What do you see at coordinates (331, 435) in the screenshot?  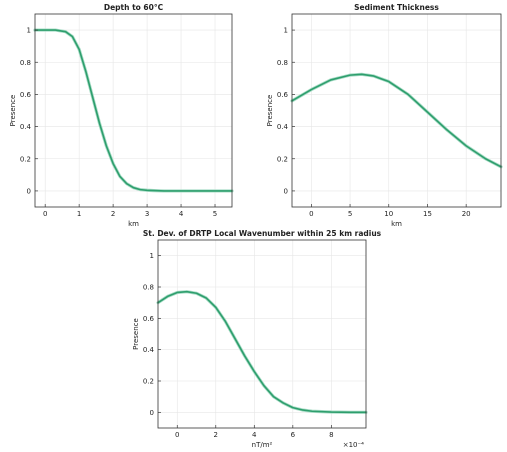 I see `x-tick-label: 8` at bounding box center [331, 435].